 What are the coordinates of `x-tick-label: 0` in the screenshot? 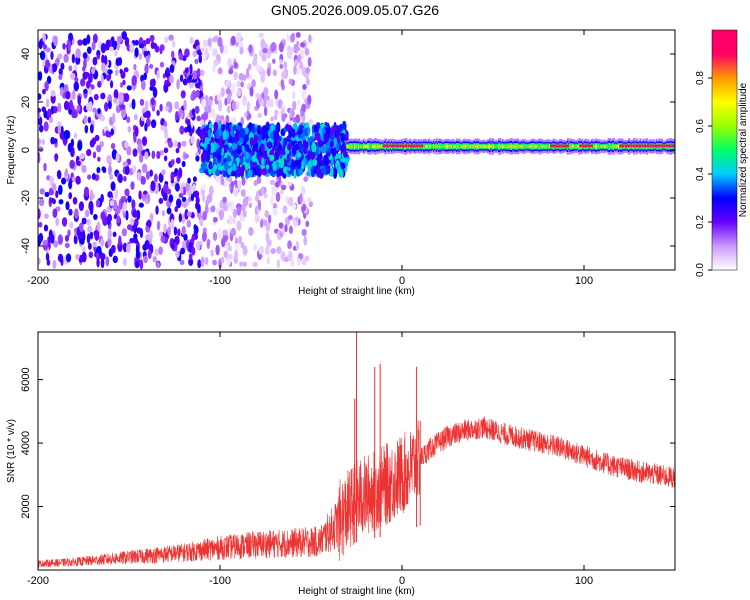 It's located at (402, 281).